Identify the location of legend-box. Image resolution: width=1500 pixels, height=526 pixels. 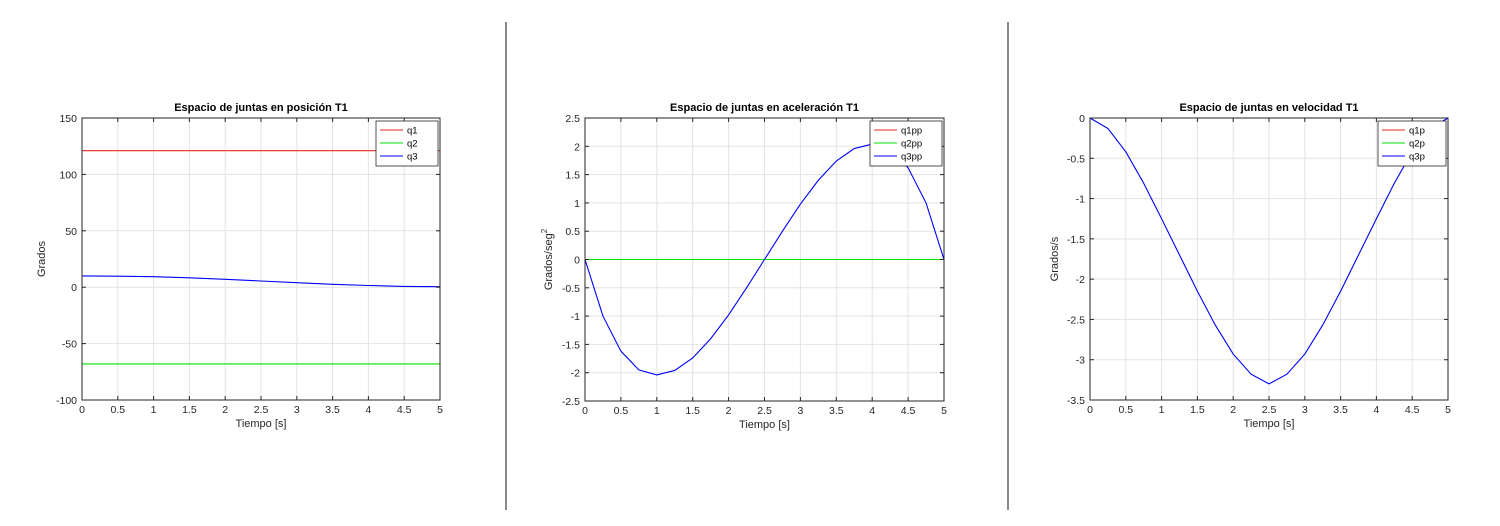
(1412, 143).